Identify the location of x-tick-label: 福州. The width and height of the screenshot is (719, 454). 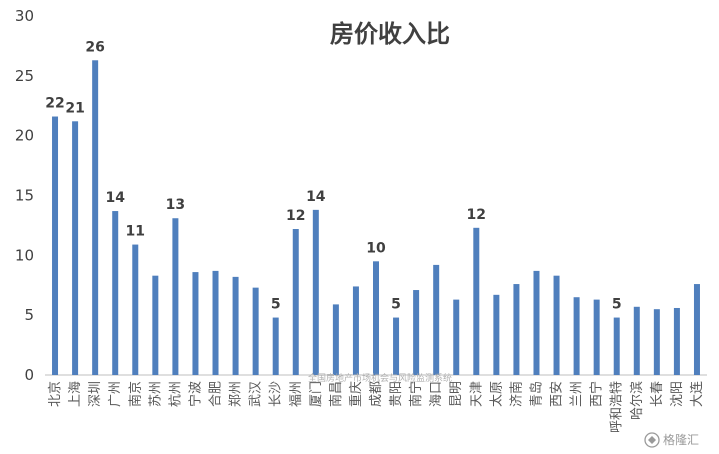
(296, 394).